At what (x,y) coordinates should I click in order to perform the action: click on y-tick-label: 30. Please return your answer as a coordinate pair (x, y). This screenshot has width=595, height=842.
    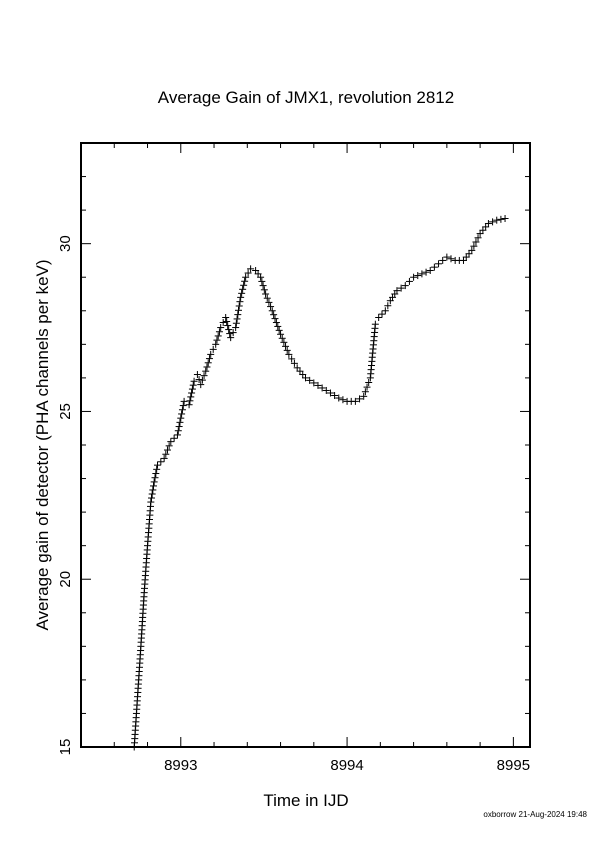
    Looking at the image, I should click on (65, 243).